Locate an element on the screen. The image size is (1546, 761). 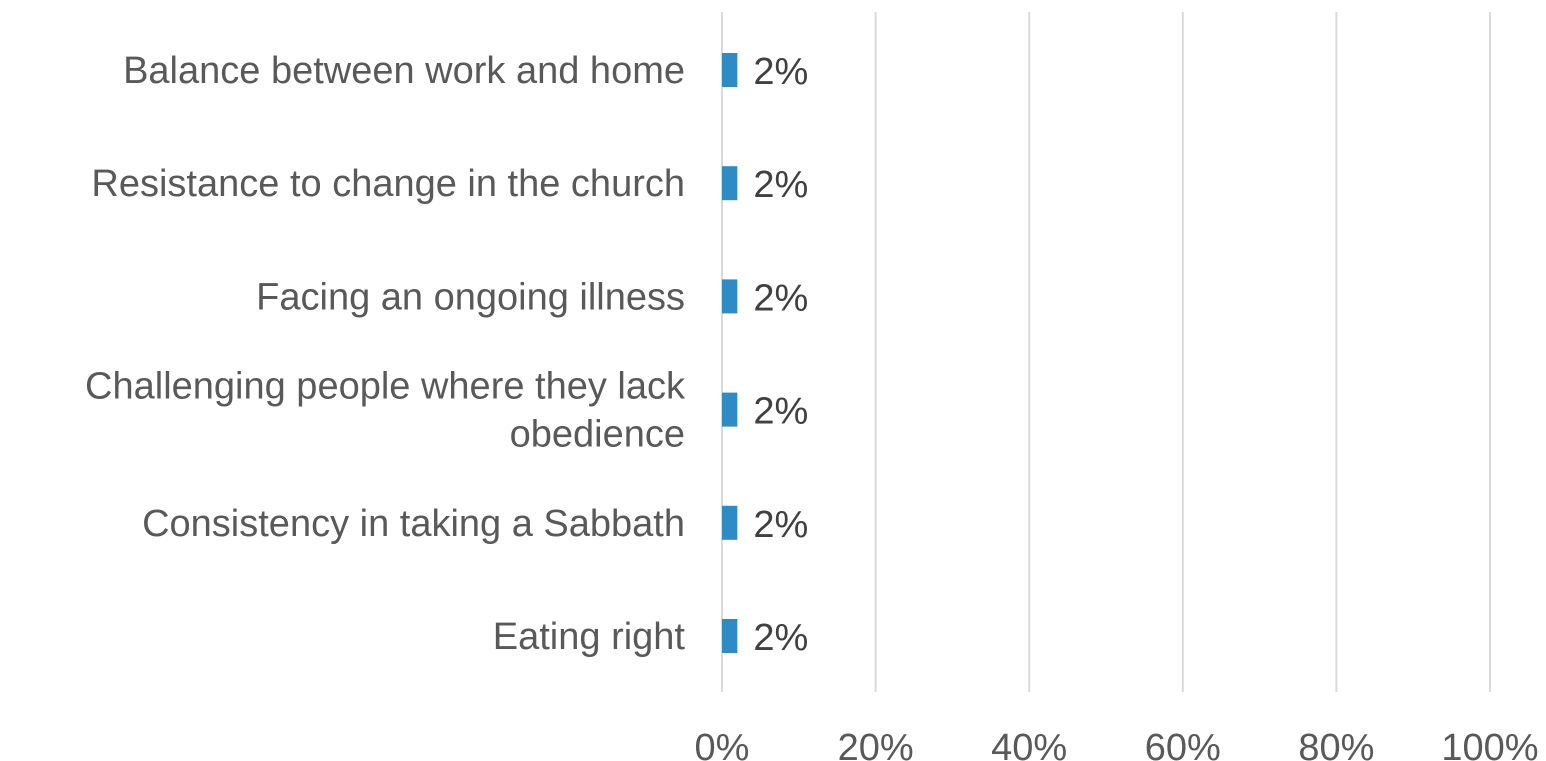
x-tick-label: 20% is located at coordinates (876, 744).